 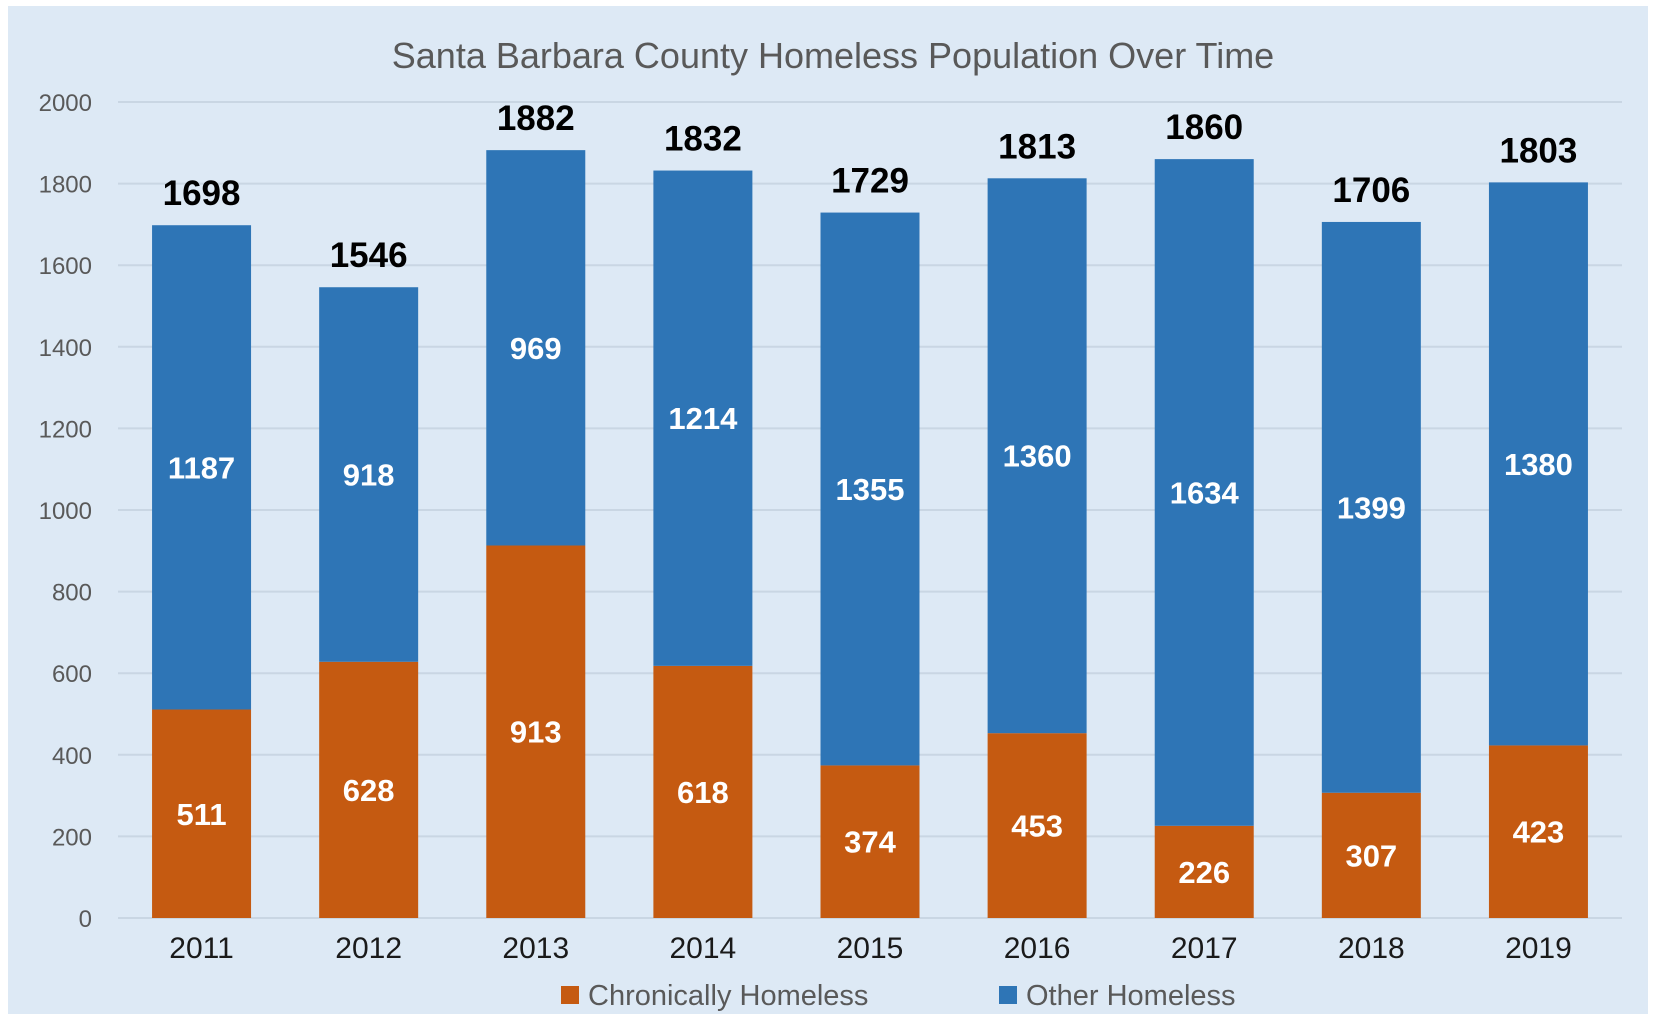 I want to click on y-tick-label: 800, so click(x=72, y=593).